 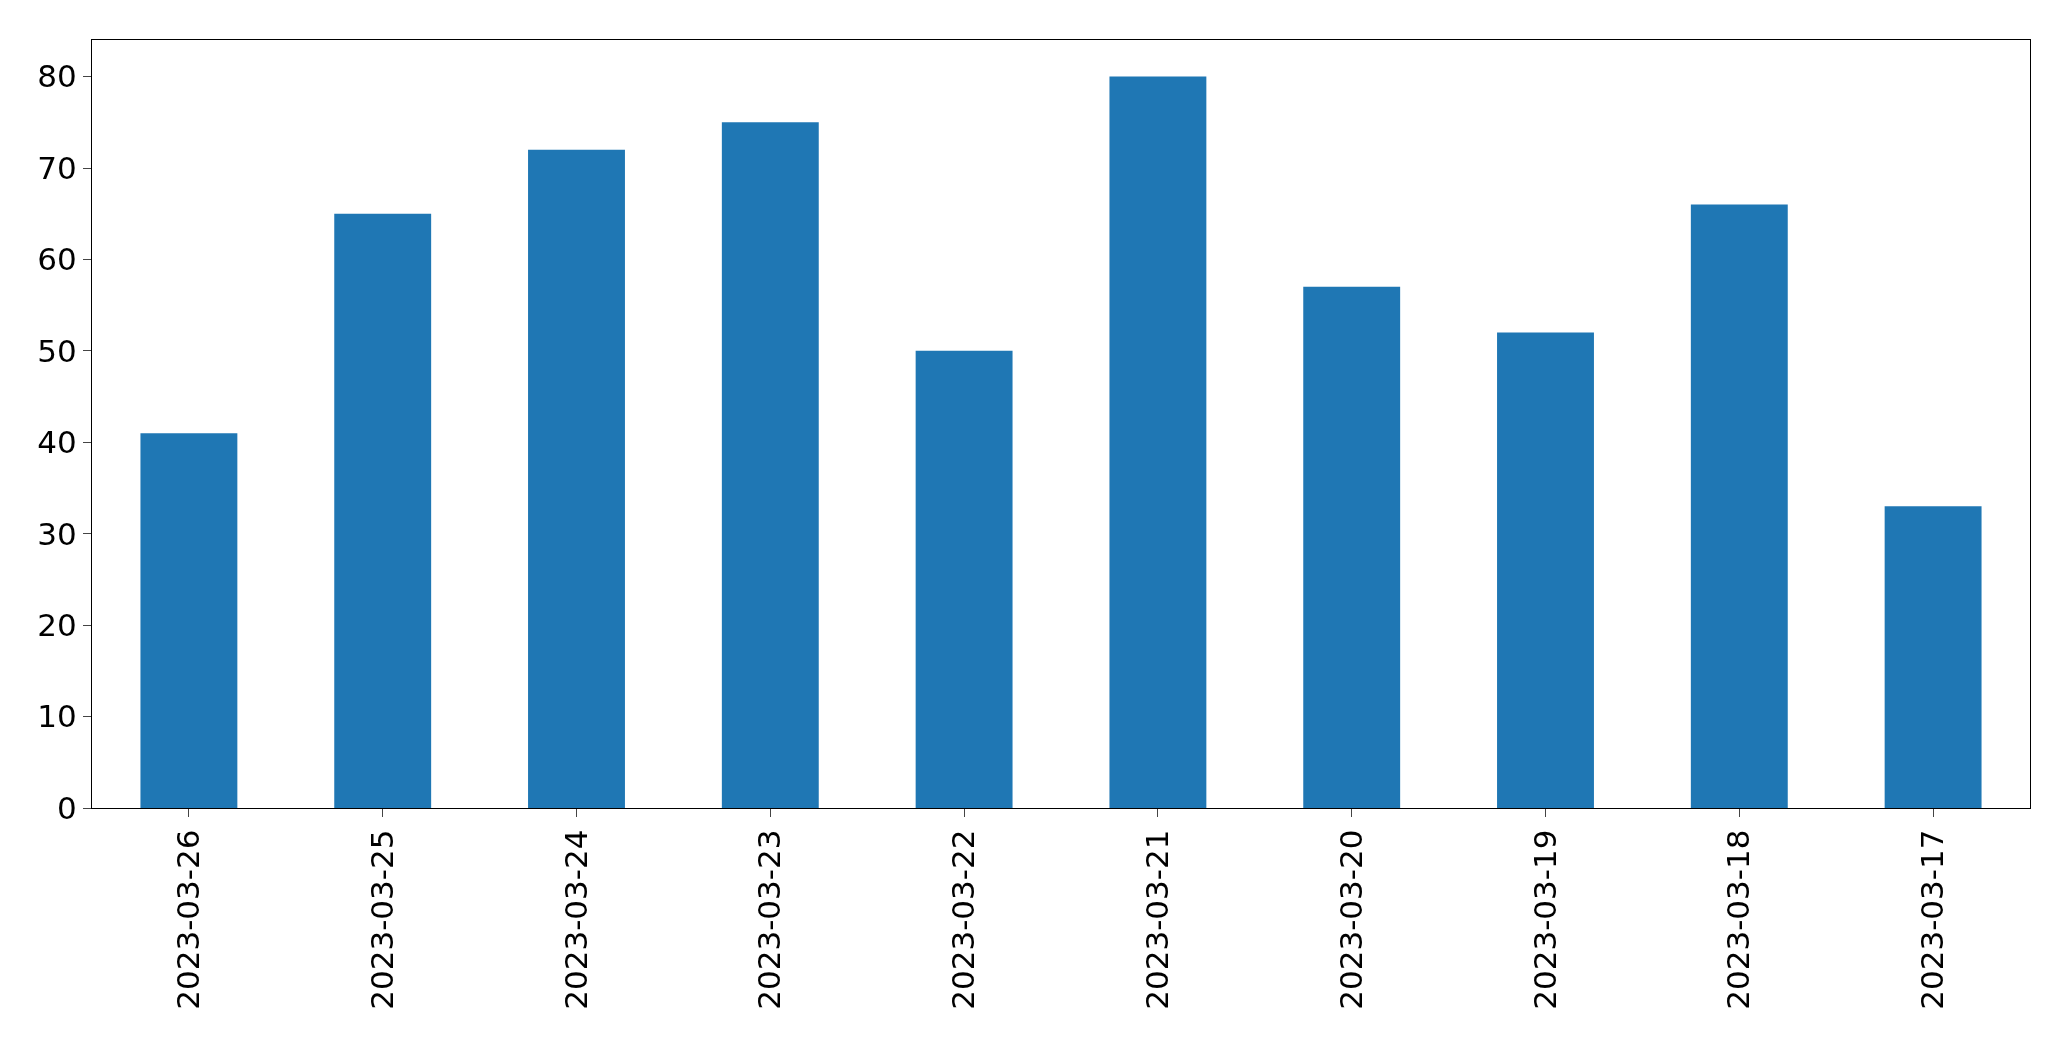 I want to click on x-tick-label: 2023-03-17, so click(x=1932, y=919).